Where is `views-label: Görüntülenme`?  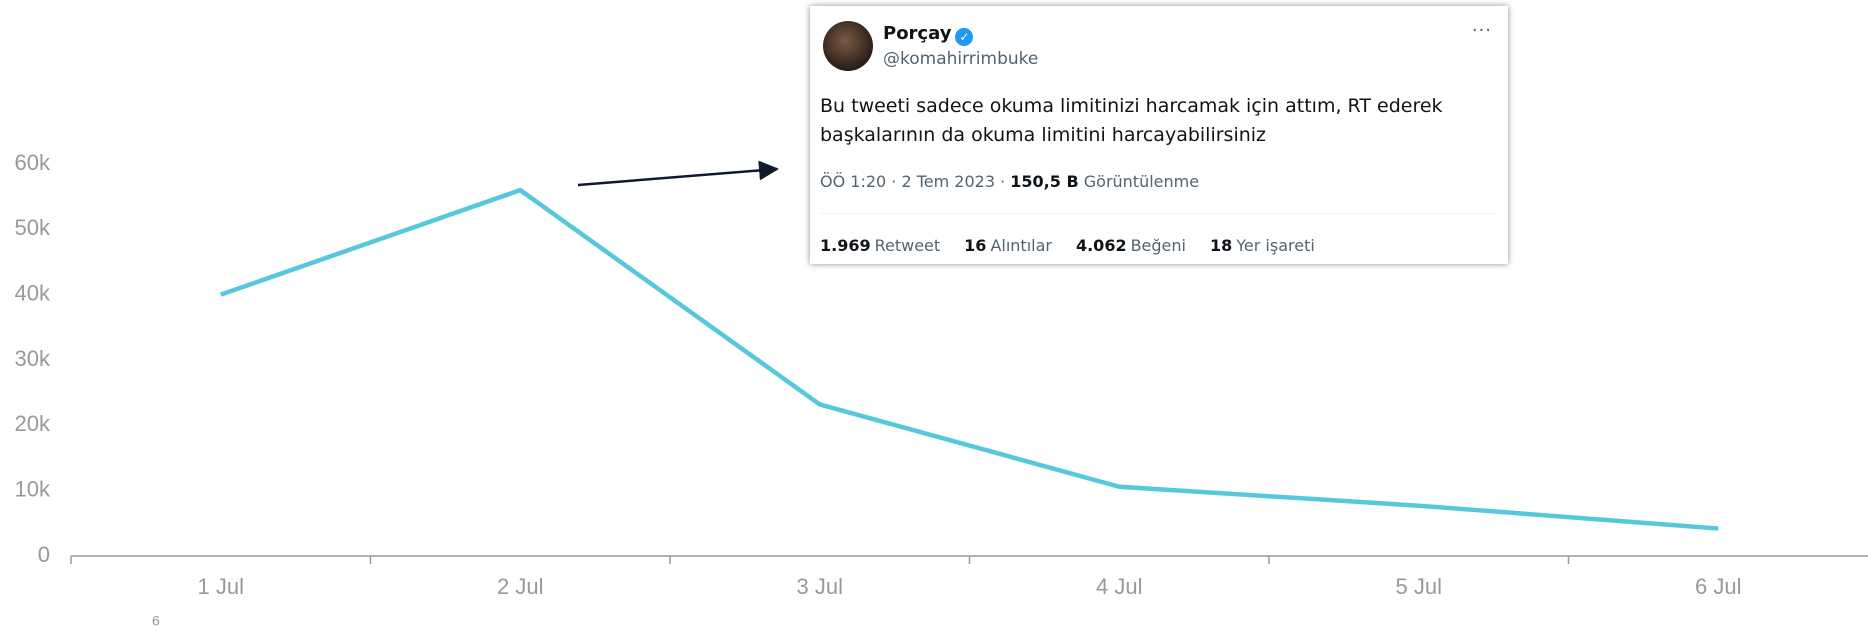 views-label: Görüntülenme is located at coordinates (1141, 181).